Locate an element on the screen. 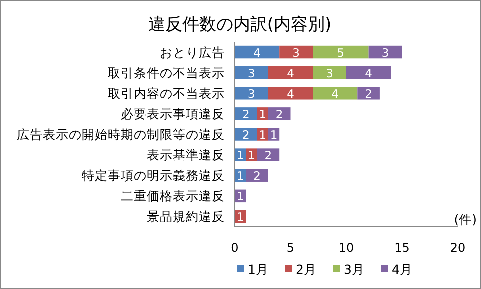 The width and height of the screenshot is (481, 289). x-tick-label: 0 is located at coordinates (235, 248).